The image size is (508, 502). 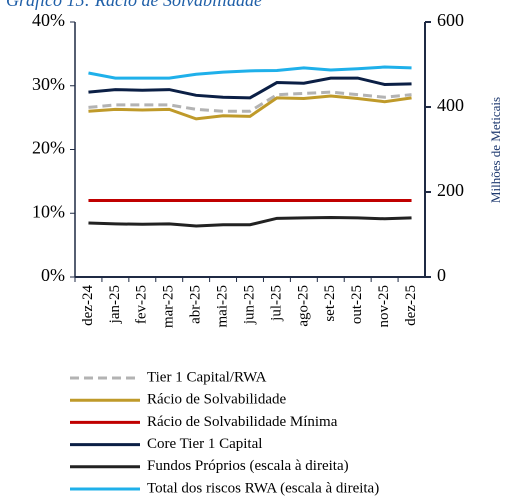 What do you see at coordinates (115, 304) in the screenshot?
I see `x-tick-label: jan-25` at bounding box center [115, 304].